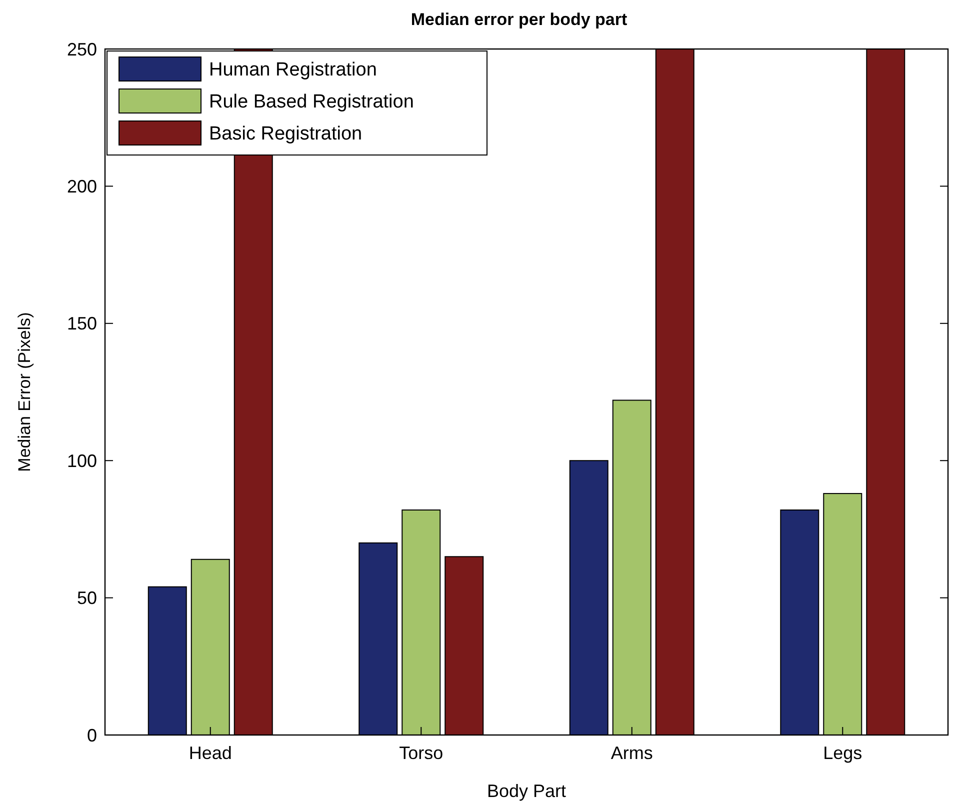 This screenshot has width=958, height=805. I want to click on legend-label: Human Registration, so click(293, 70).